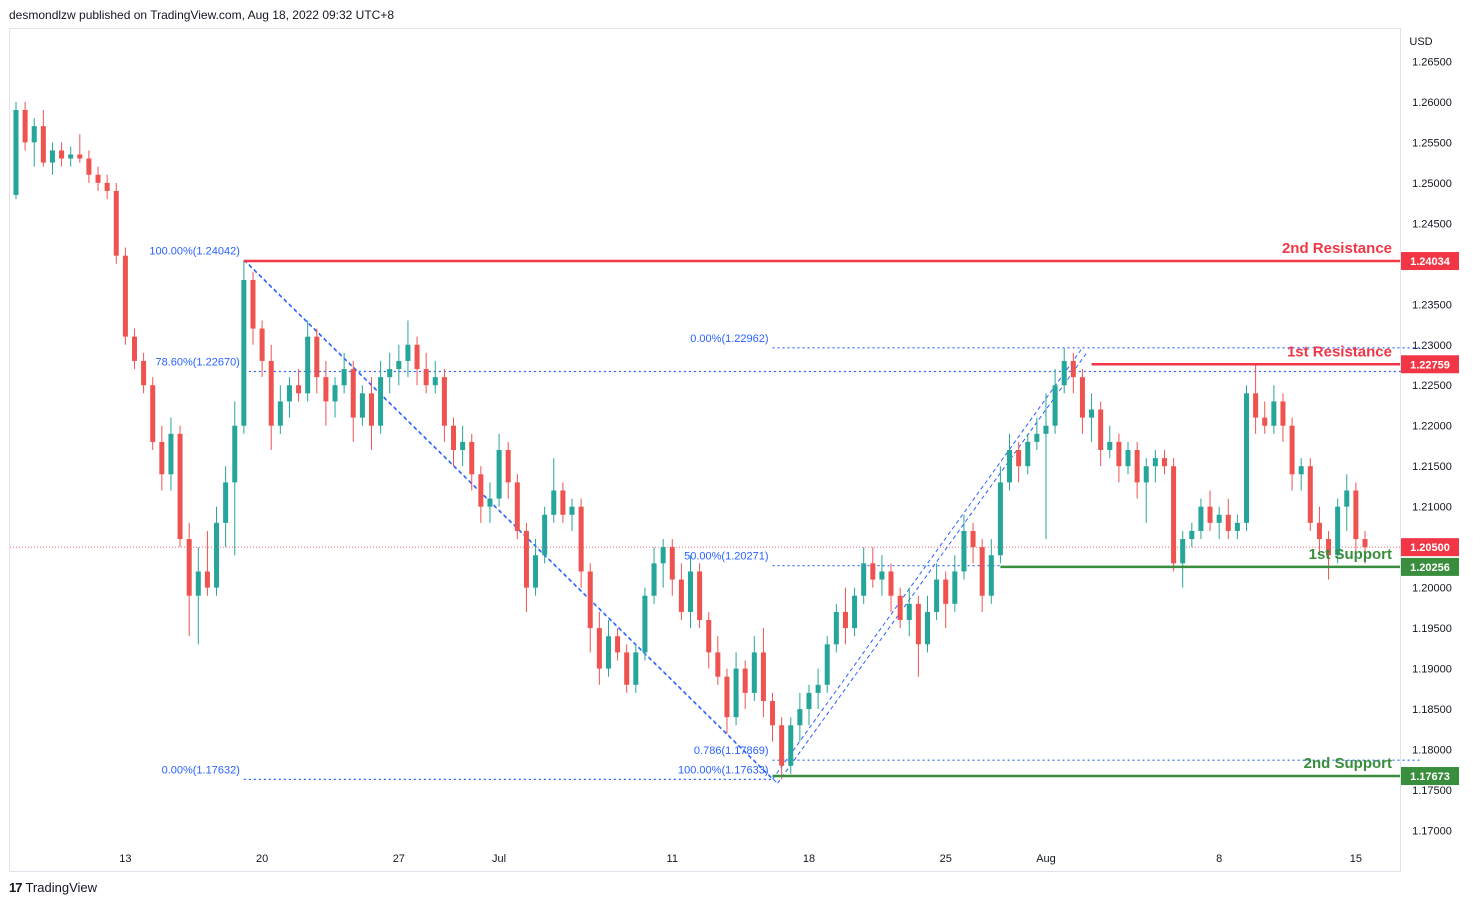  What do you see at coordinates (125, 859) in the screenshot?
I see `x-tick-label: 13` at bounding box center [125, 859].